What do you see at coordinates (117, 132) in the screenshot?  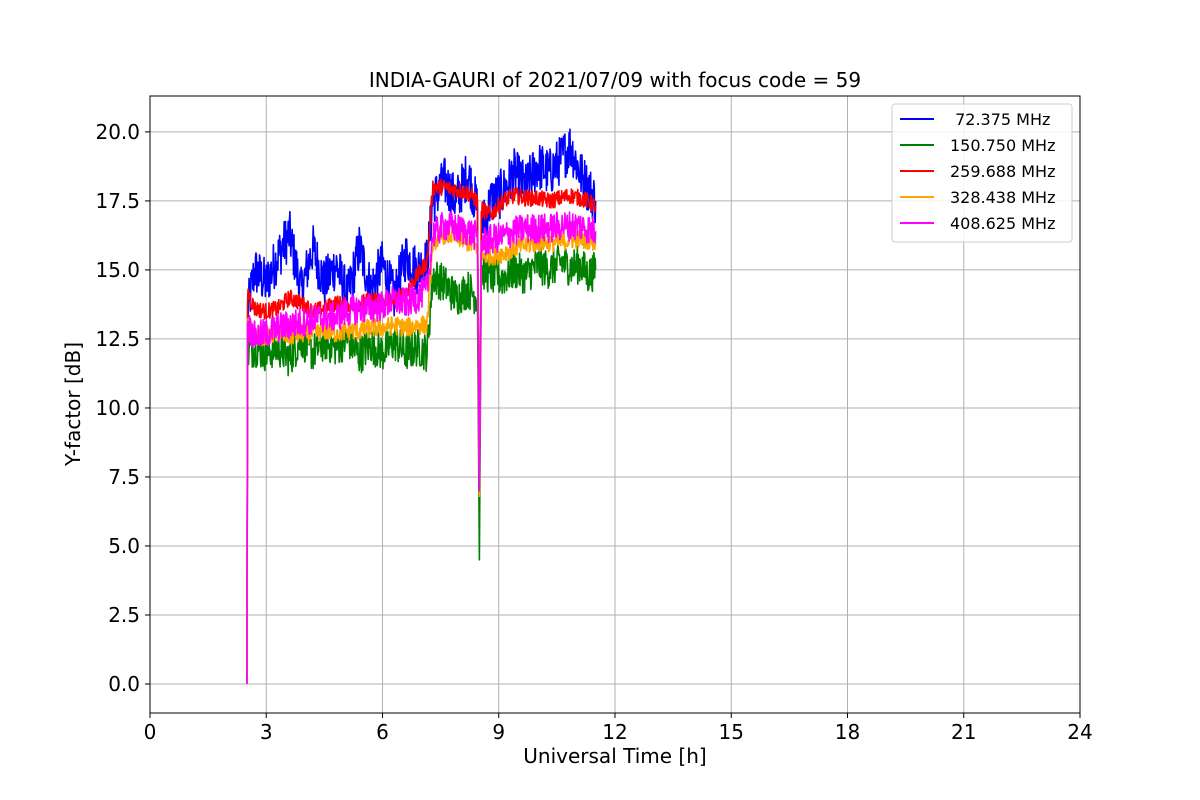 I see `y-tick-label: 20.0` at bounding box center [117, 132].